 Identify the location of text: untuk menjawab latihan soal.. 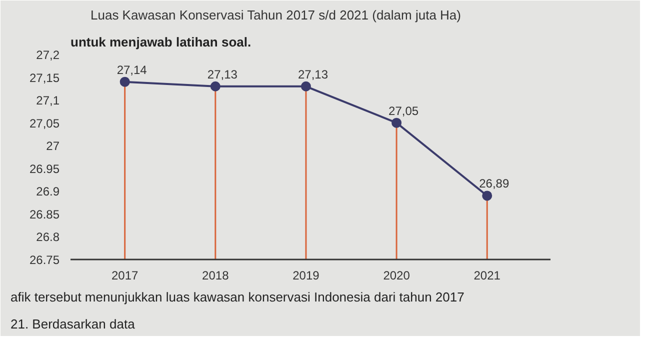
(161, 42).